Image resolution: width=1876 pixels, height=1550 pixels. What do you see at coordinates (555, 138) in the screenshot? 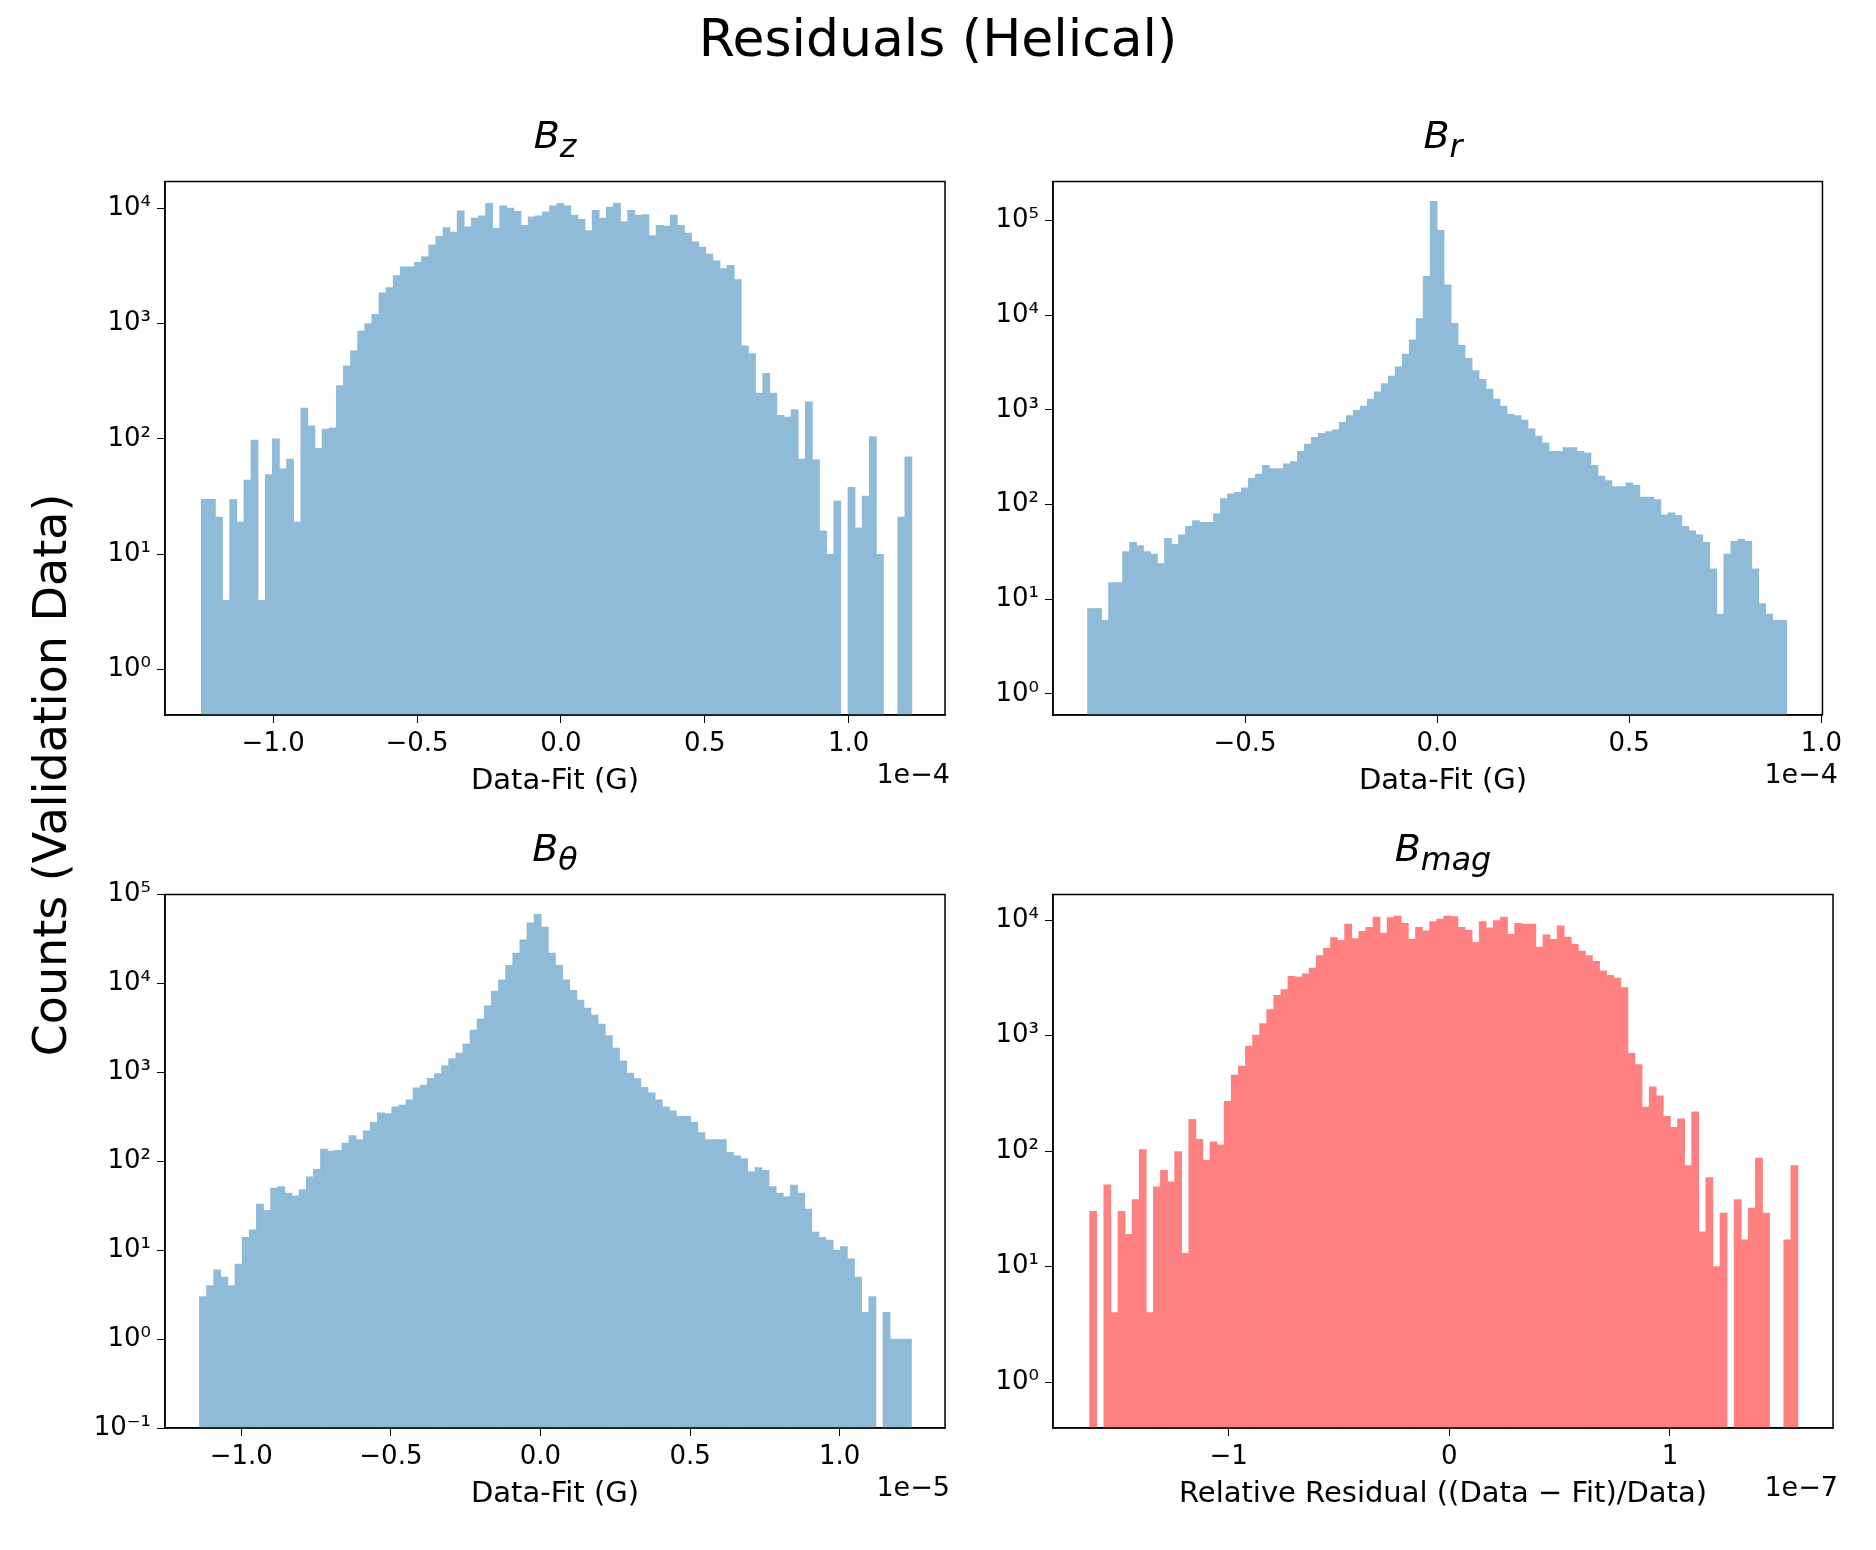
I see `chart-title: B$_{z}$` at bounding box center [555, 138].